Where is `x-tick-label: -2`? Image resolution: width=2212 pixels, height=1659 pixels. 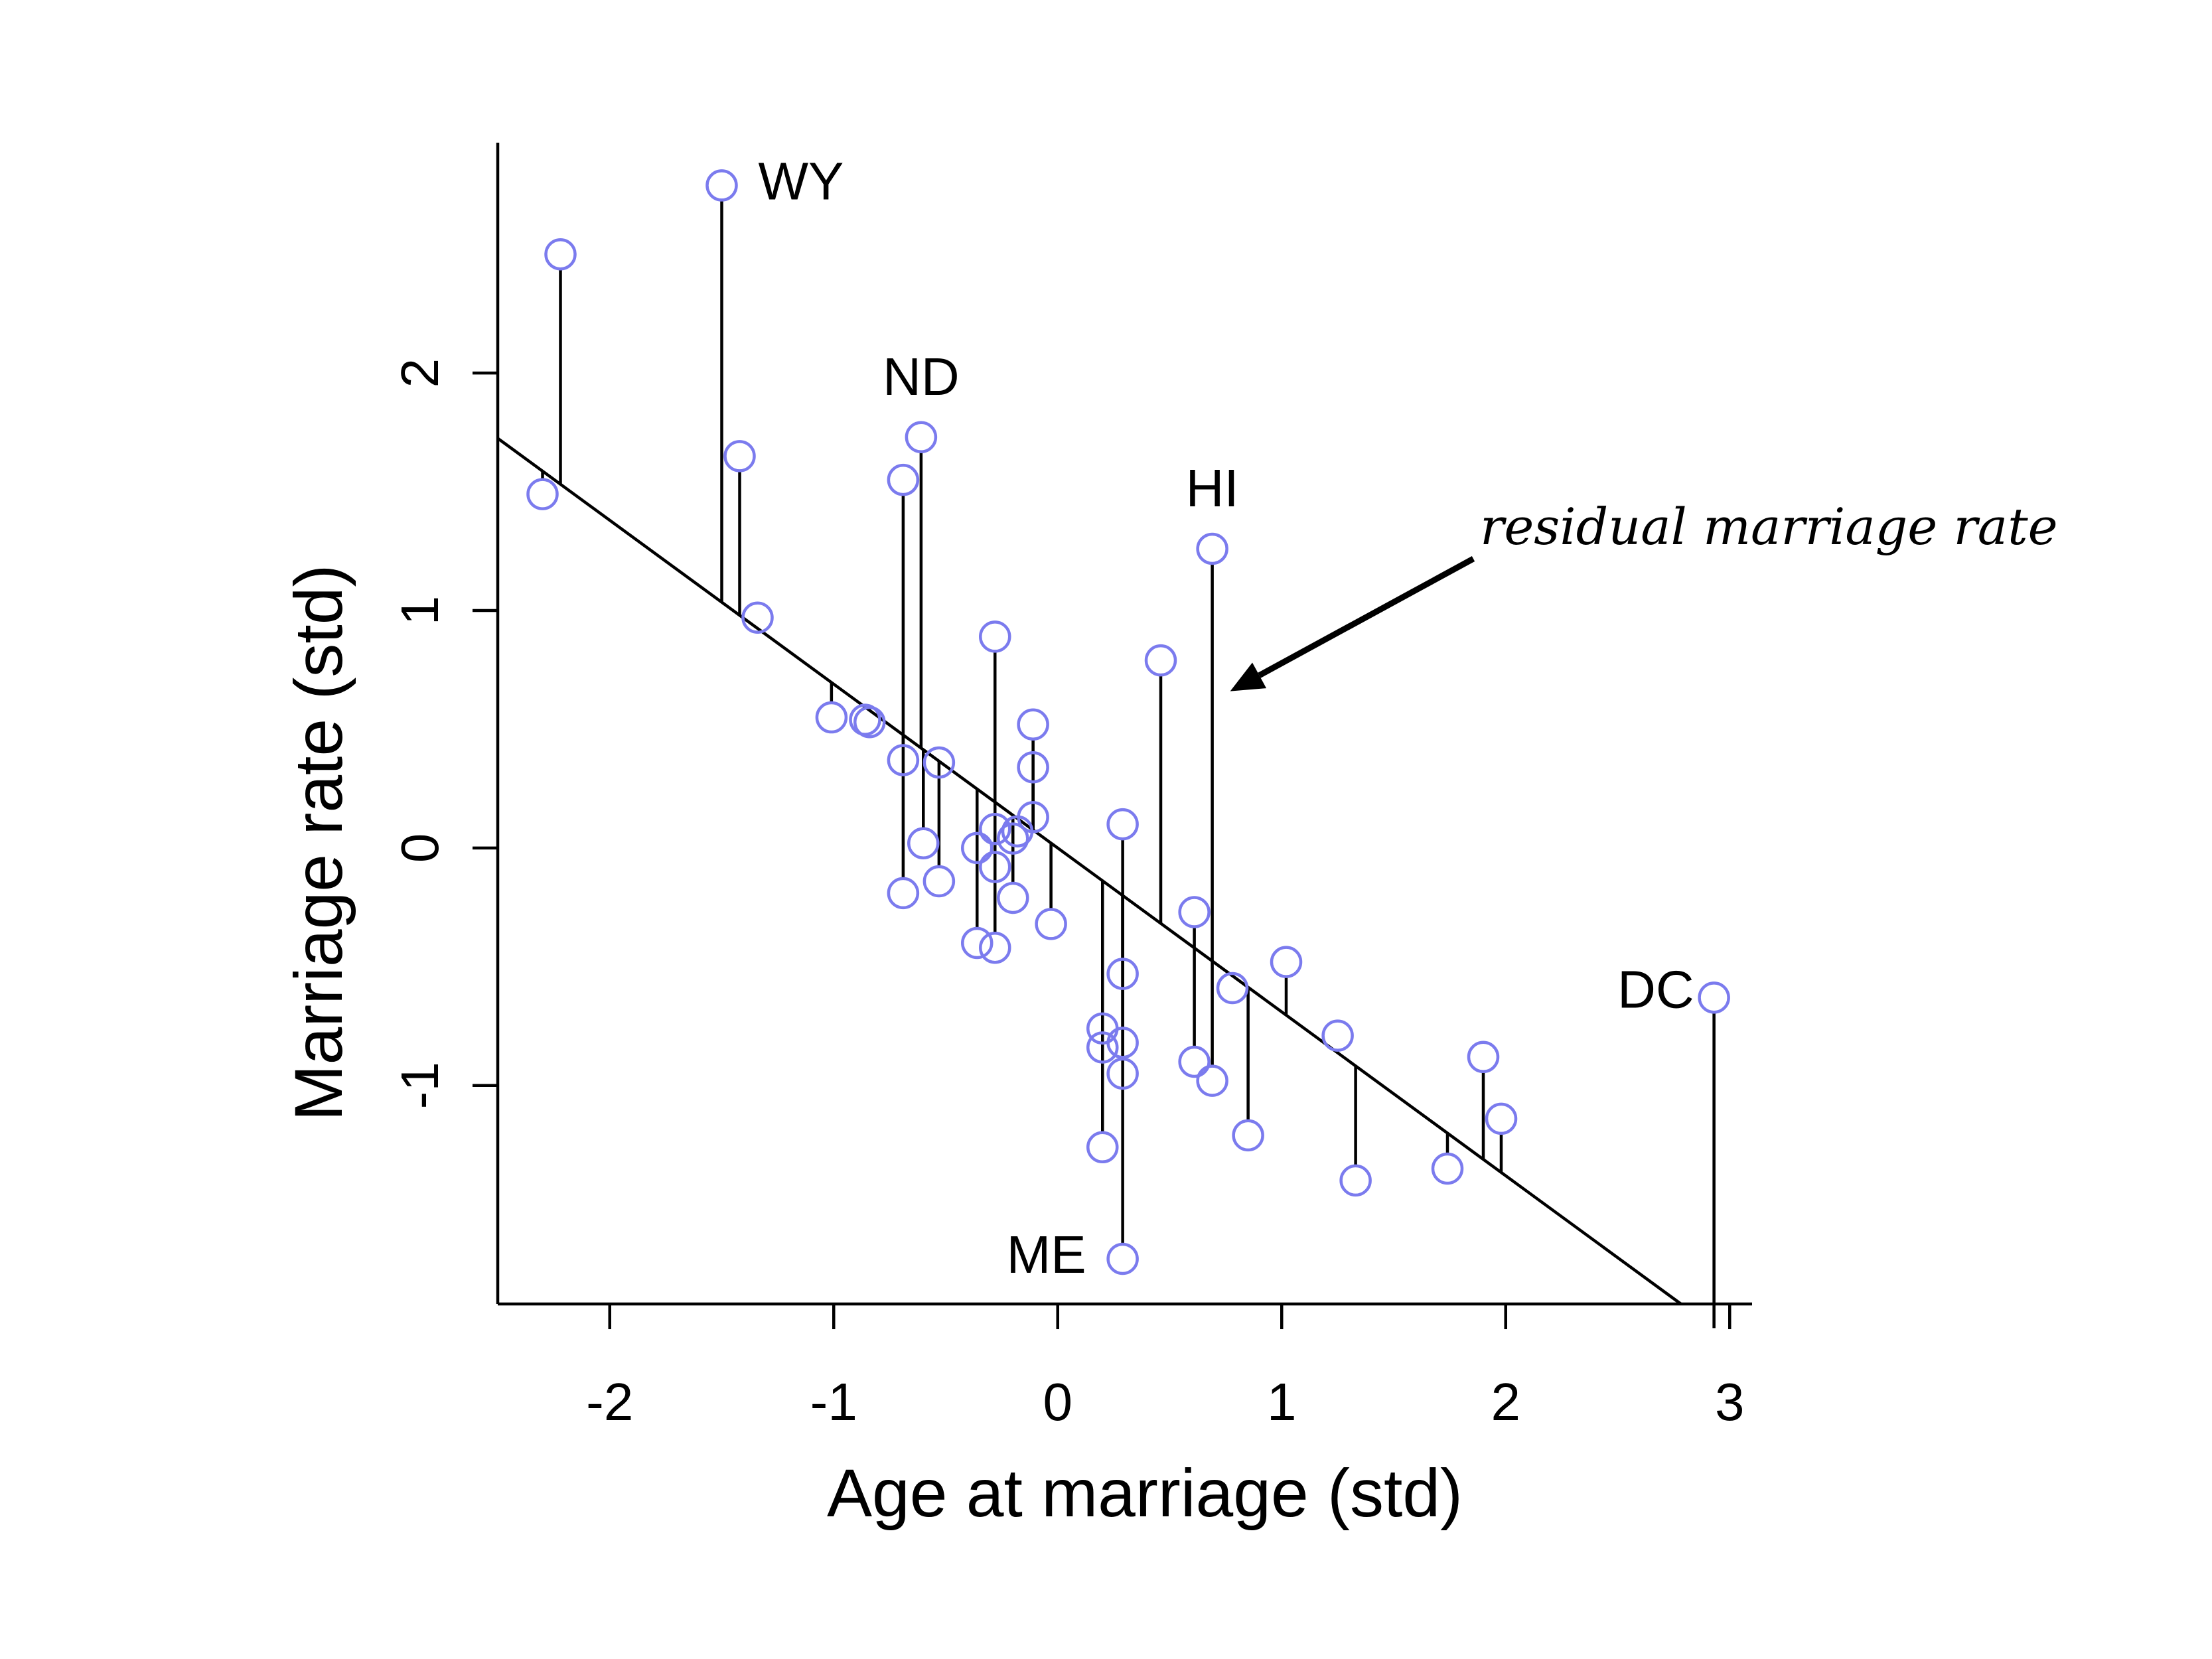 x-tick-label: -2 is located at coordinates (610, 1401).